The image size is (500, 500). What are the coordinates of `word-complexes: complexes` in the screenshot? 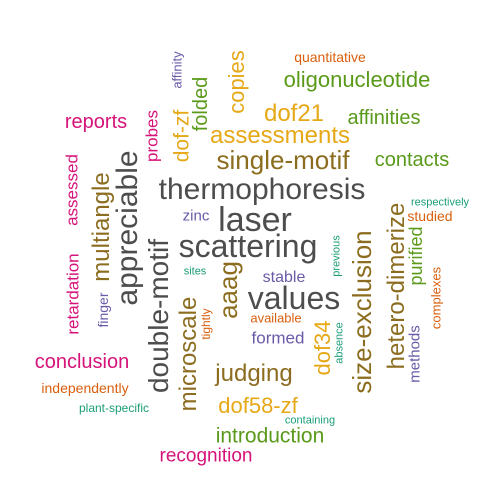 It's located at (436, 298).